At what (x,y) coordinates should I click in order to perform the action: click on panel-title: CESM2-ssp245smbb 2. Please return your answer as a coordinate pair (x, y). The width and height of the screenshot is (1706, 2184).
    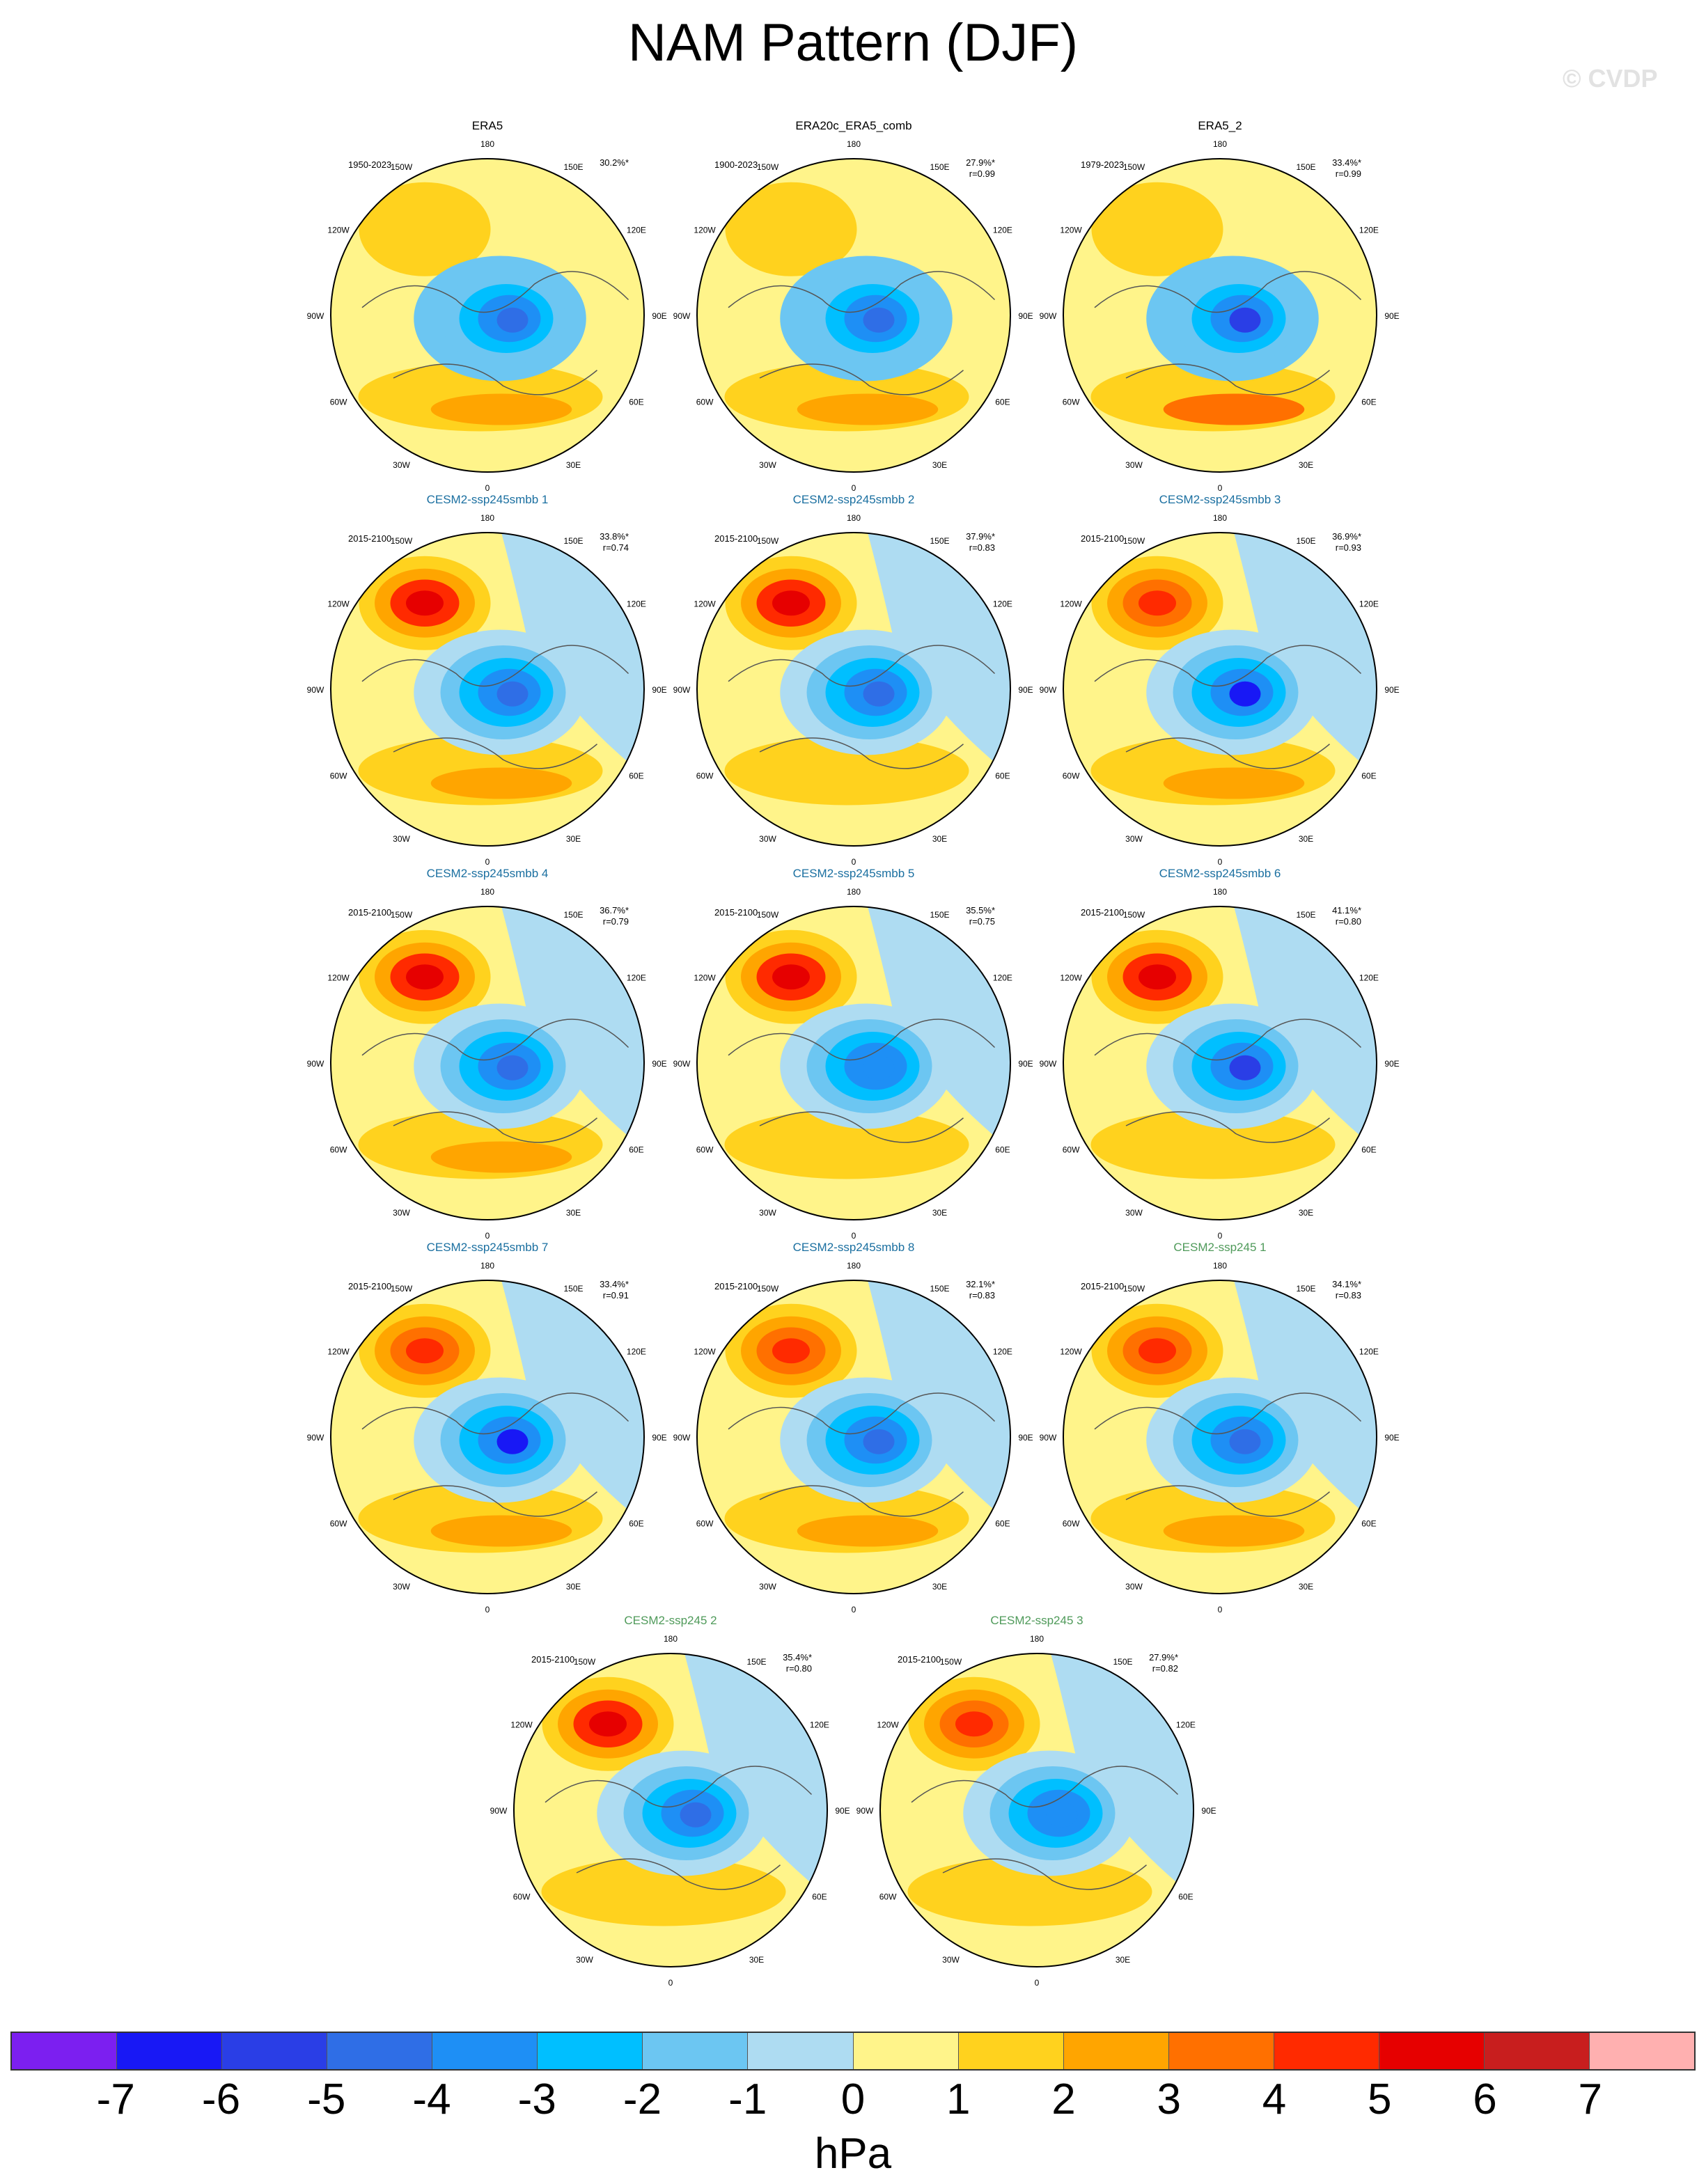
    Looking at the image, I should click on (854, 500).